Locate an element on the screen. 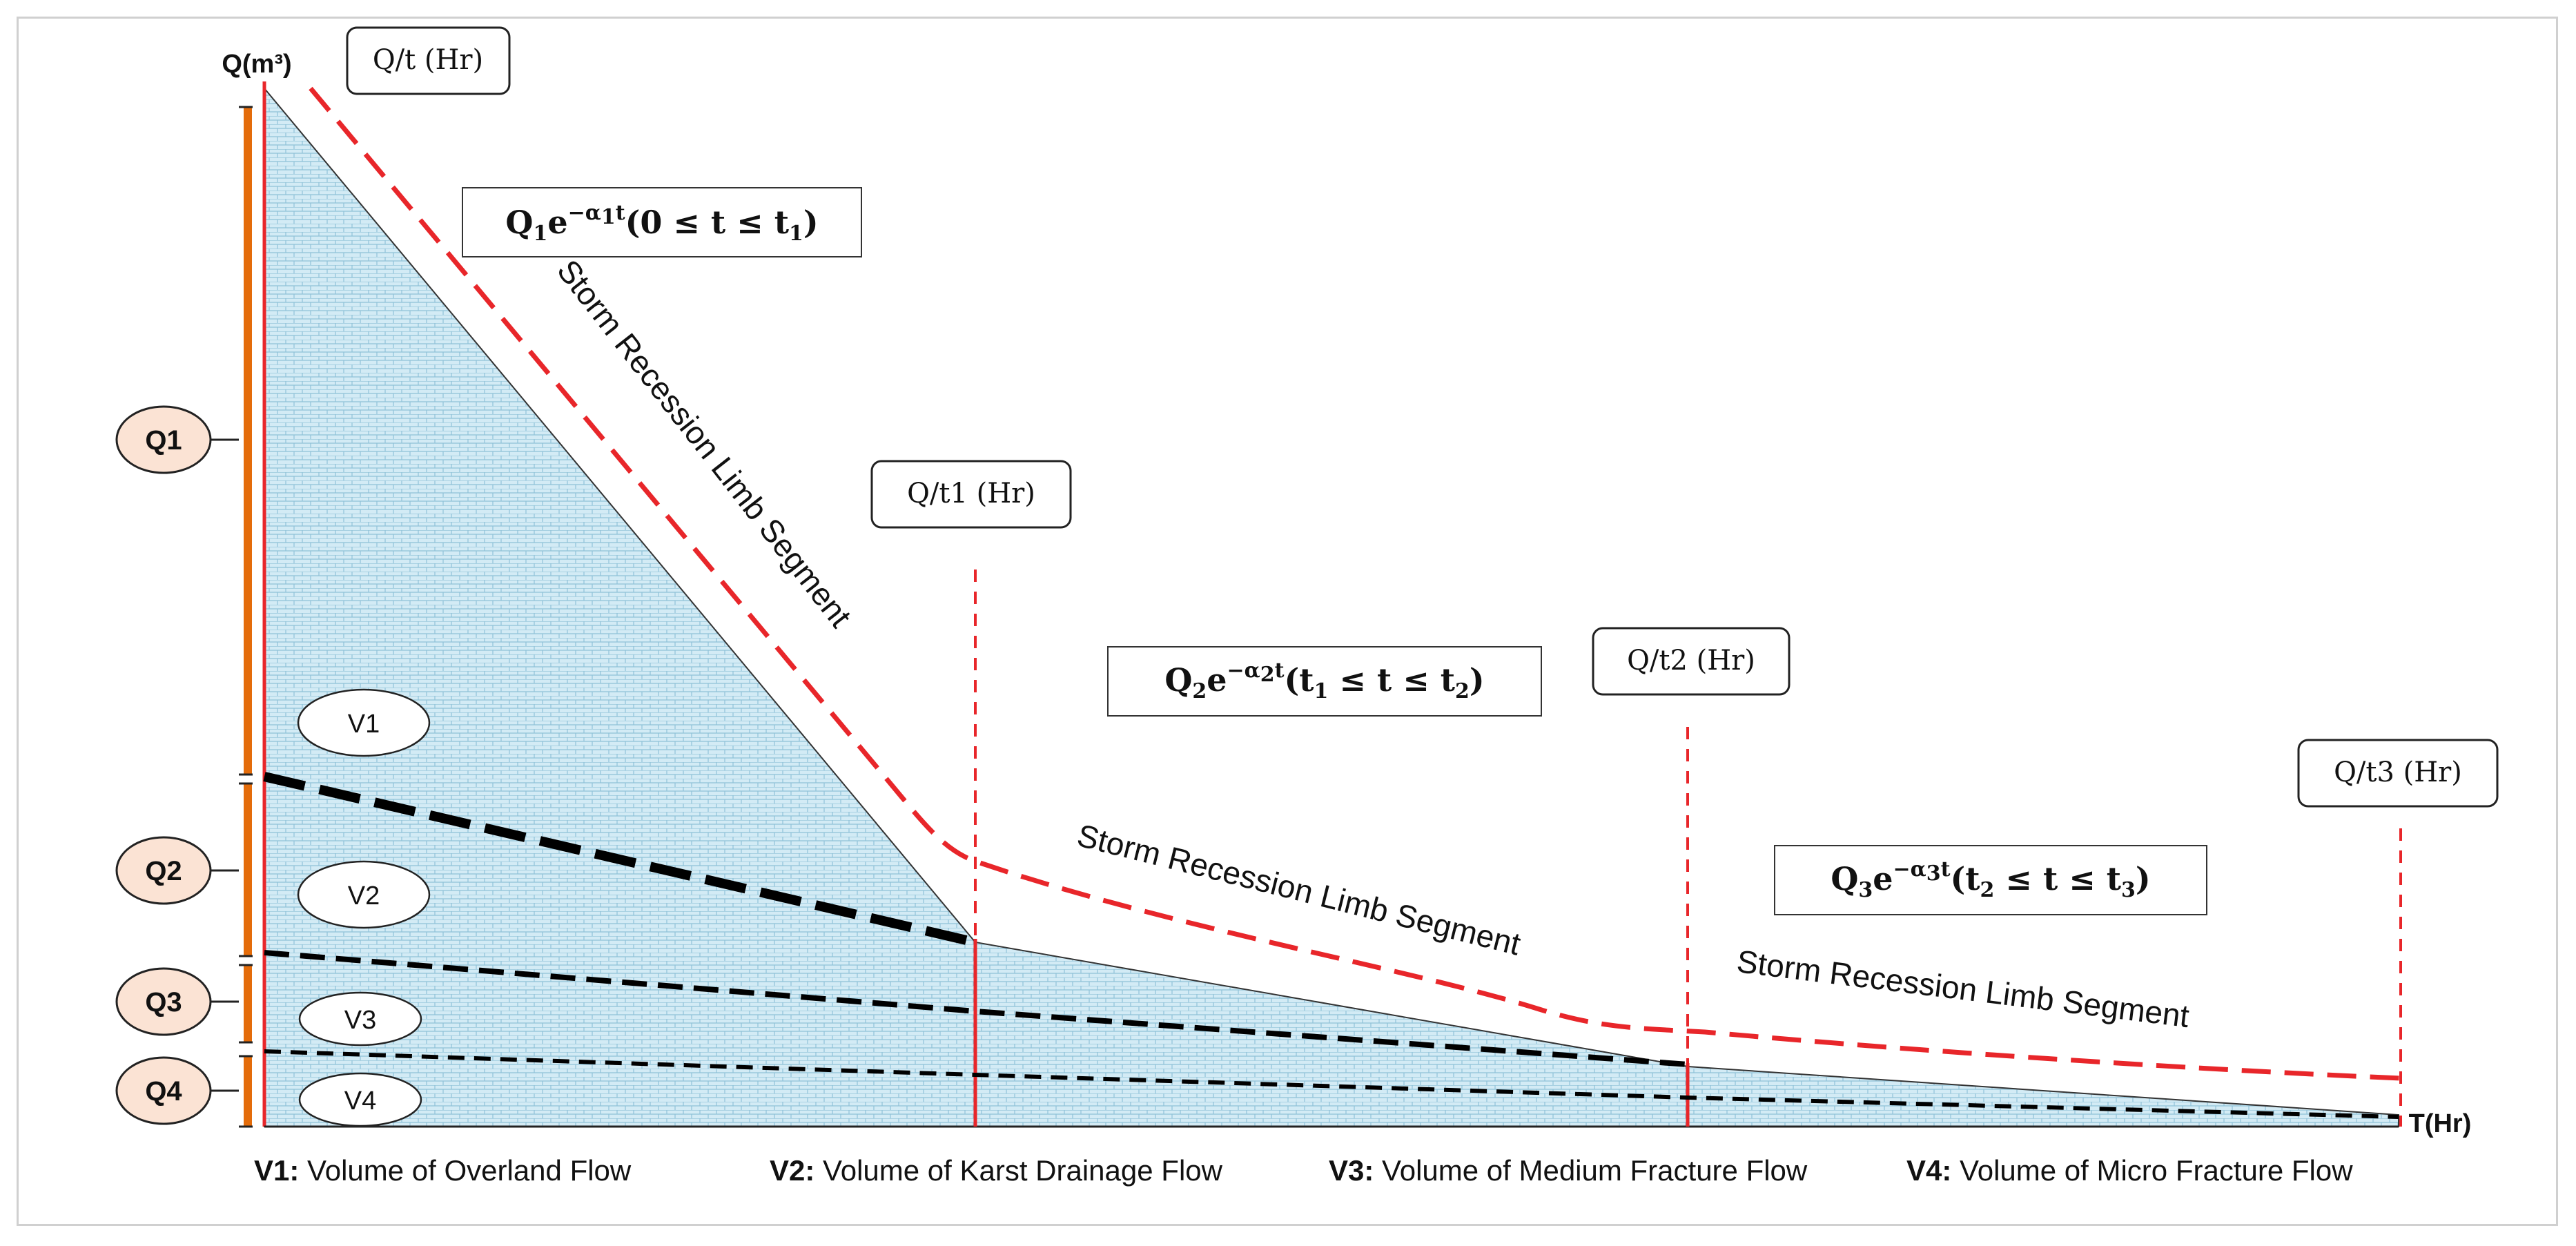 This screenshot has width=2576, height=1246. v1-badge: V1 is located at coordinates (364, 722).